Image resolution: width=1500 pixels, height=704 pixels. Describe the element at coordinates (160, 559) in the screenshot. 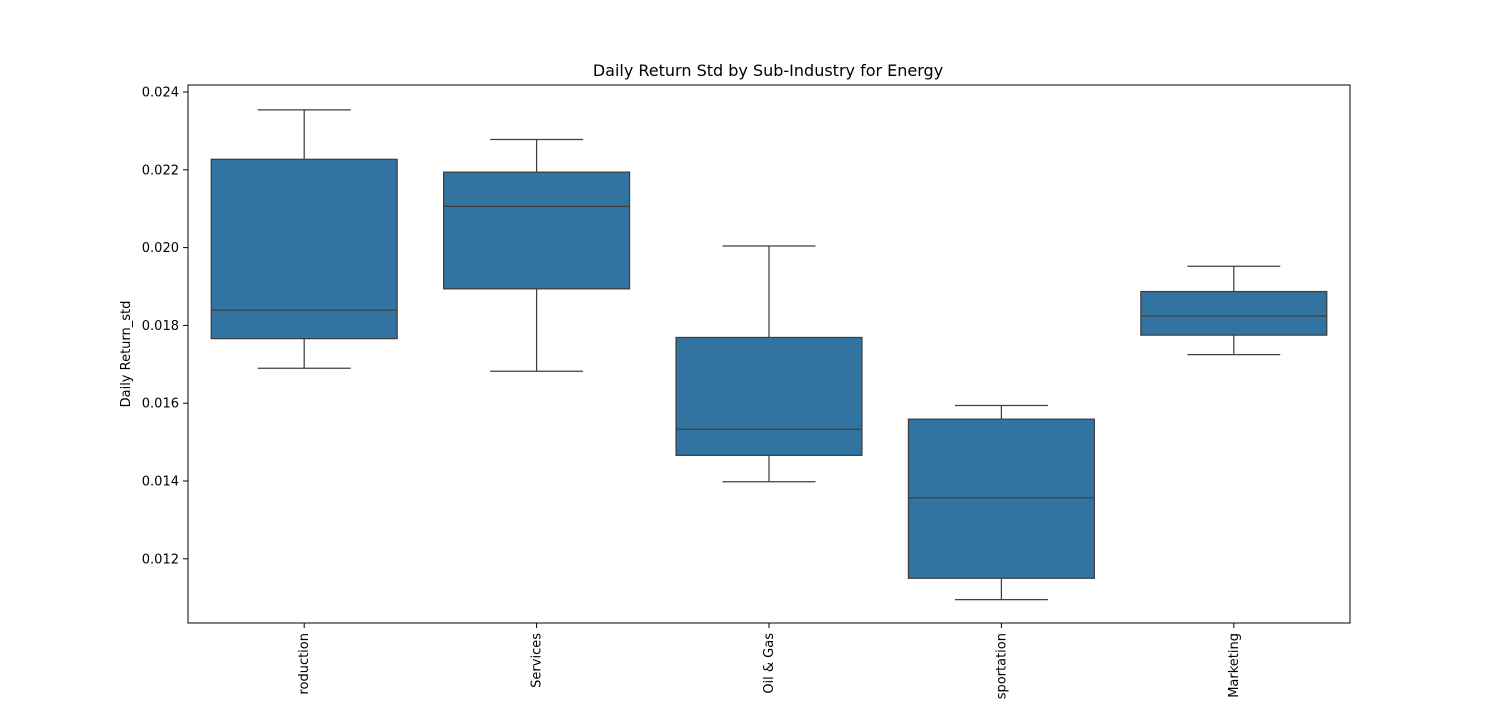

I see `y-tick-label: 0.012` at that location.